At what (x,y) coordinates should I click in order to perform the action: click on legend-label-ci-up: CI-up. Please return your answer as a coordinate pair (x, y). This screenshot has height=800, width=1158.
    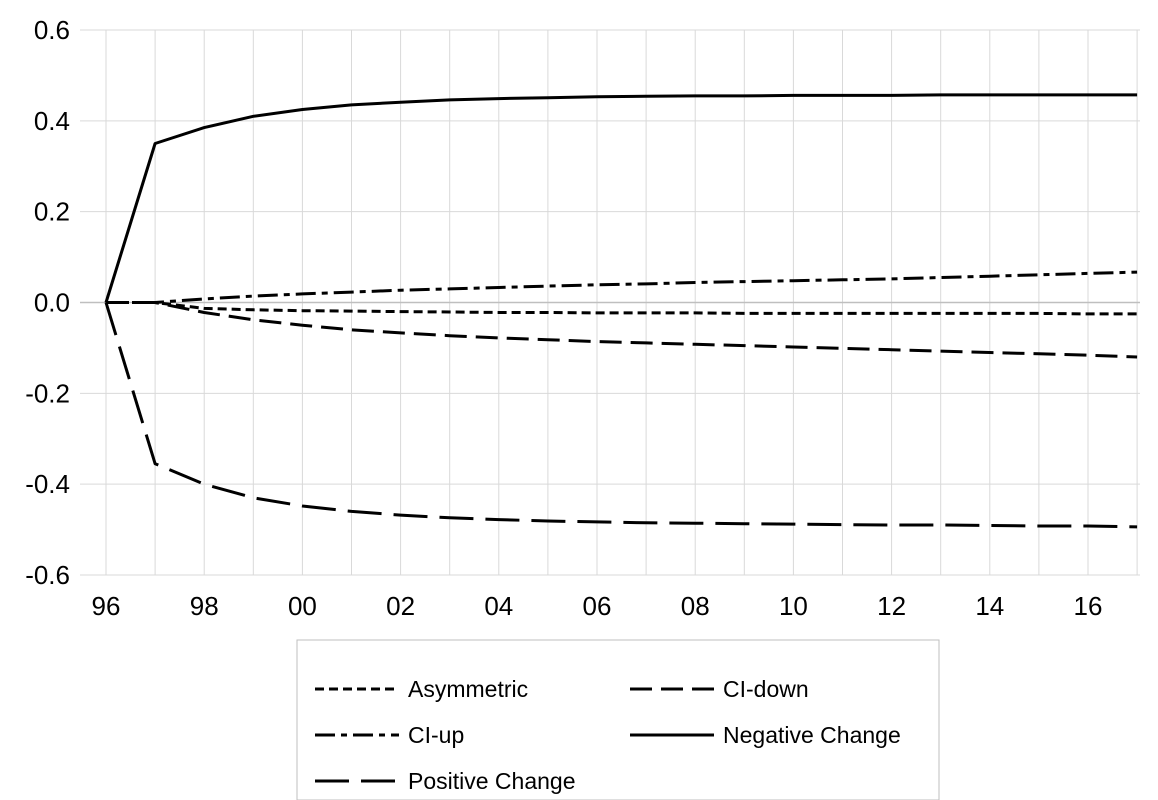
    Looking at the image, I should click on (436, 735).